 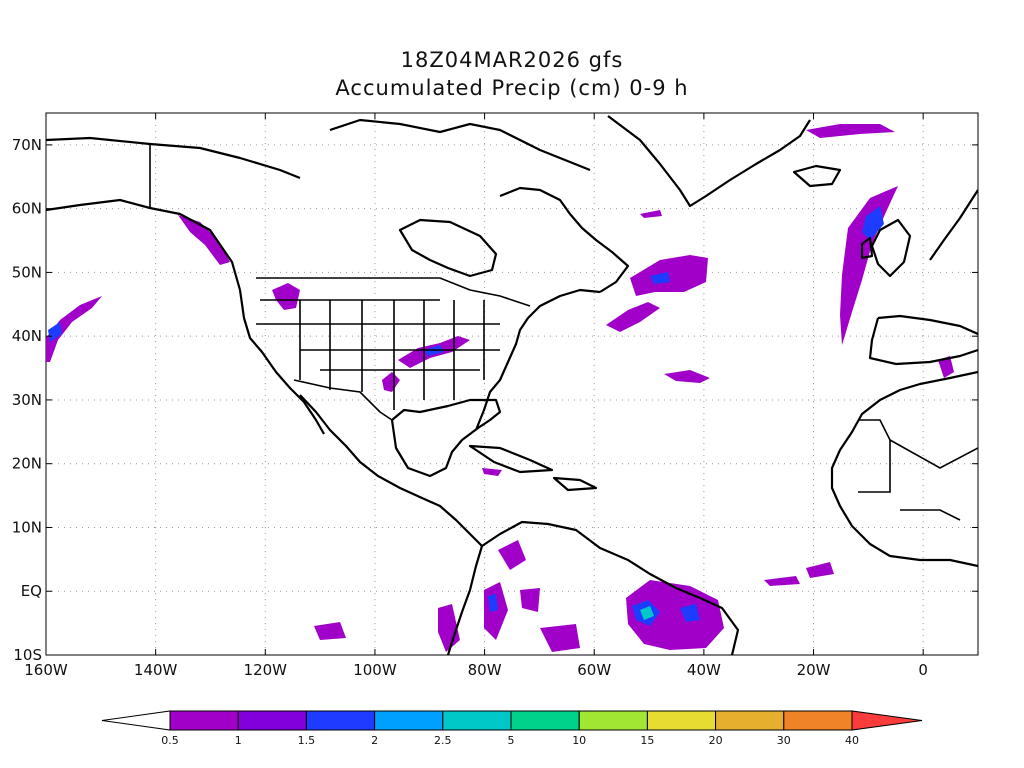 What do you see at coordinates (31, 591) in the screenshot?
I see `lat-tick-label: EQ` at bounding box center [31, 591].